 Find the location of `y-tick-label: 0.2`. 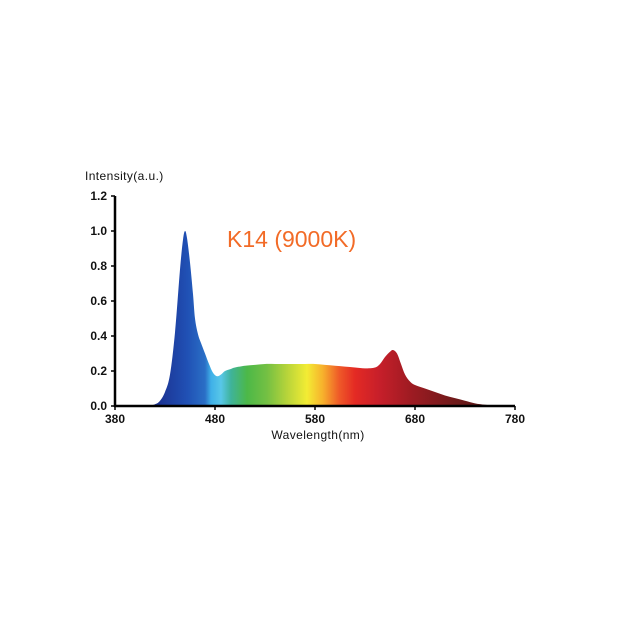

y-tick-label: 0.2 is located at coordinates (98, 371).